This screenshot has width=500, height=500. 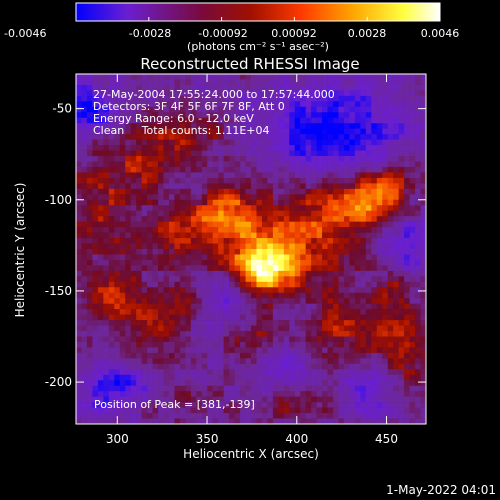 I want to click on annotation-time-range: 27-May-2004 17:55:24.000 to 17:57:44.000, so click(x=214, y=94).